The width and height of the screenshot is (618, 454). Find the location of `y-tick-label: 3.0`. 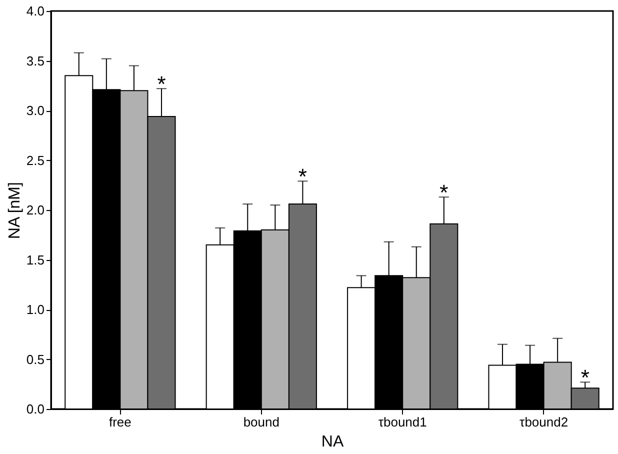

y-tick-label: 3.0 is located at coordinates (35, 110).